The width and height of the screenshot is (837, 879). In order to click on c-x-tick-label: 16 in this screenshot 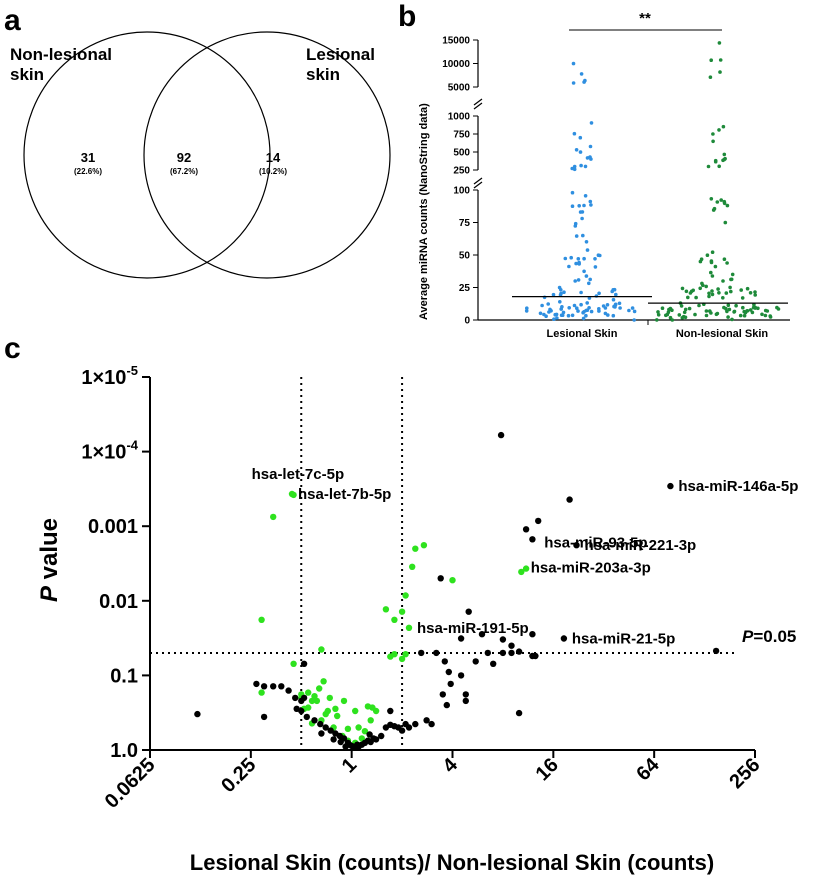, I will do `click(547, 769)`.